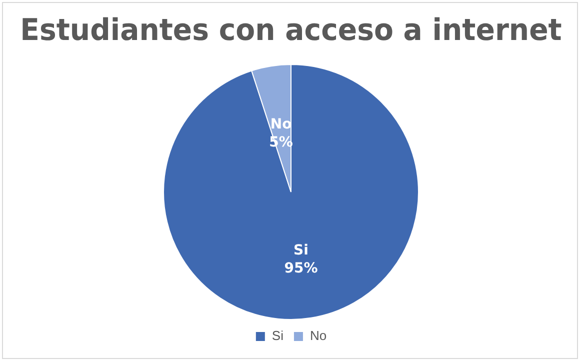  I want to click on legend-label: Si, so click(278, 336).